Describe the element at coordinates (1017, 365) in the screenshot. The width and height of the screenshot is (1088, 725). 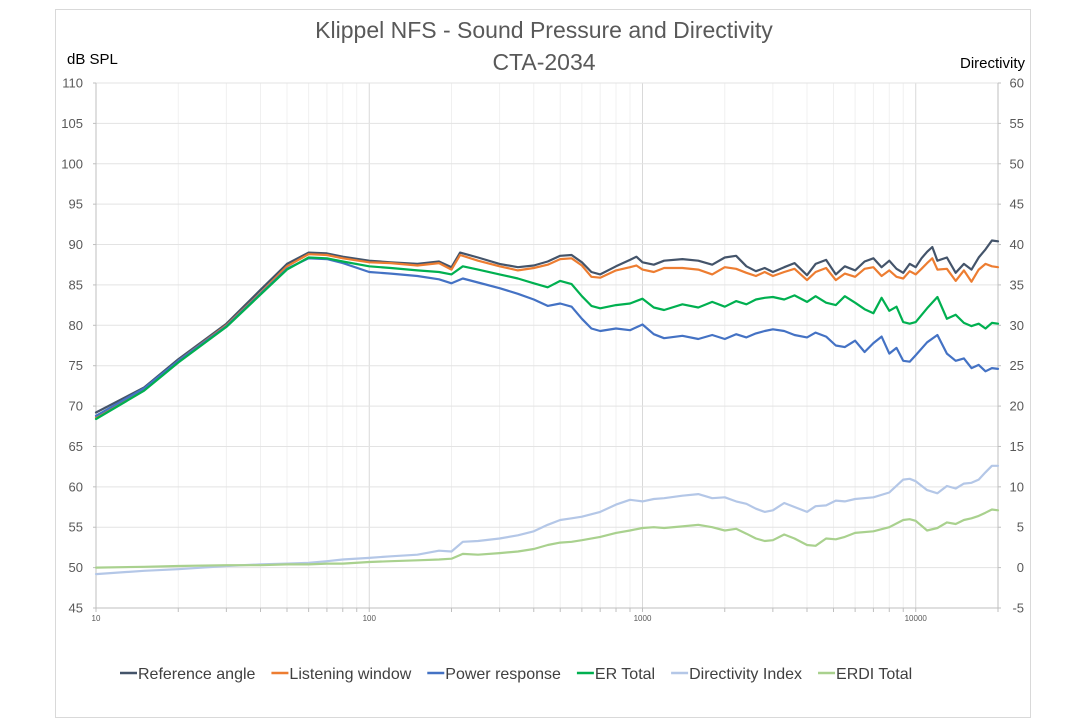
I see `y2-tick-label: 25` at that location.